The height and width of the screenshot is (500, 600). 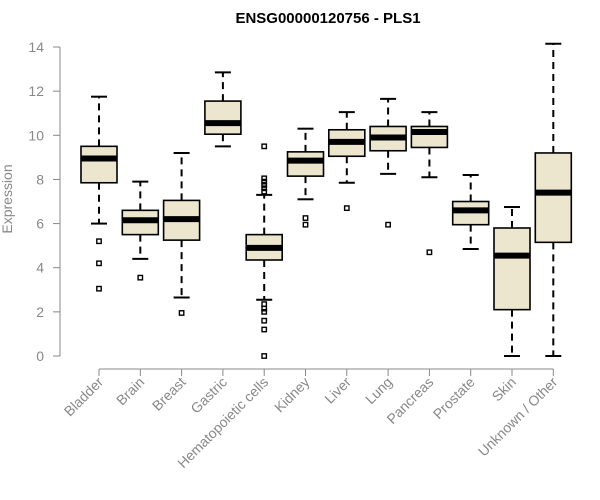 What do you see at coordinates (40, 224) in the screenshot?
I see `y-tick-label: 6` at bounding box center [40, 224].